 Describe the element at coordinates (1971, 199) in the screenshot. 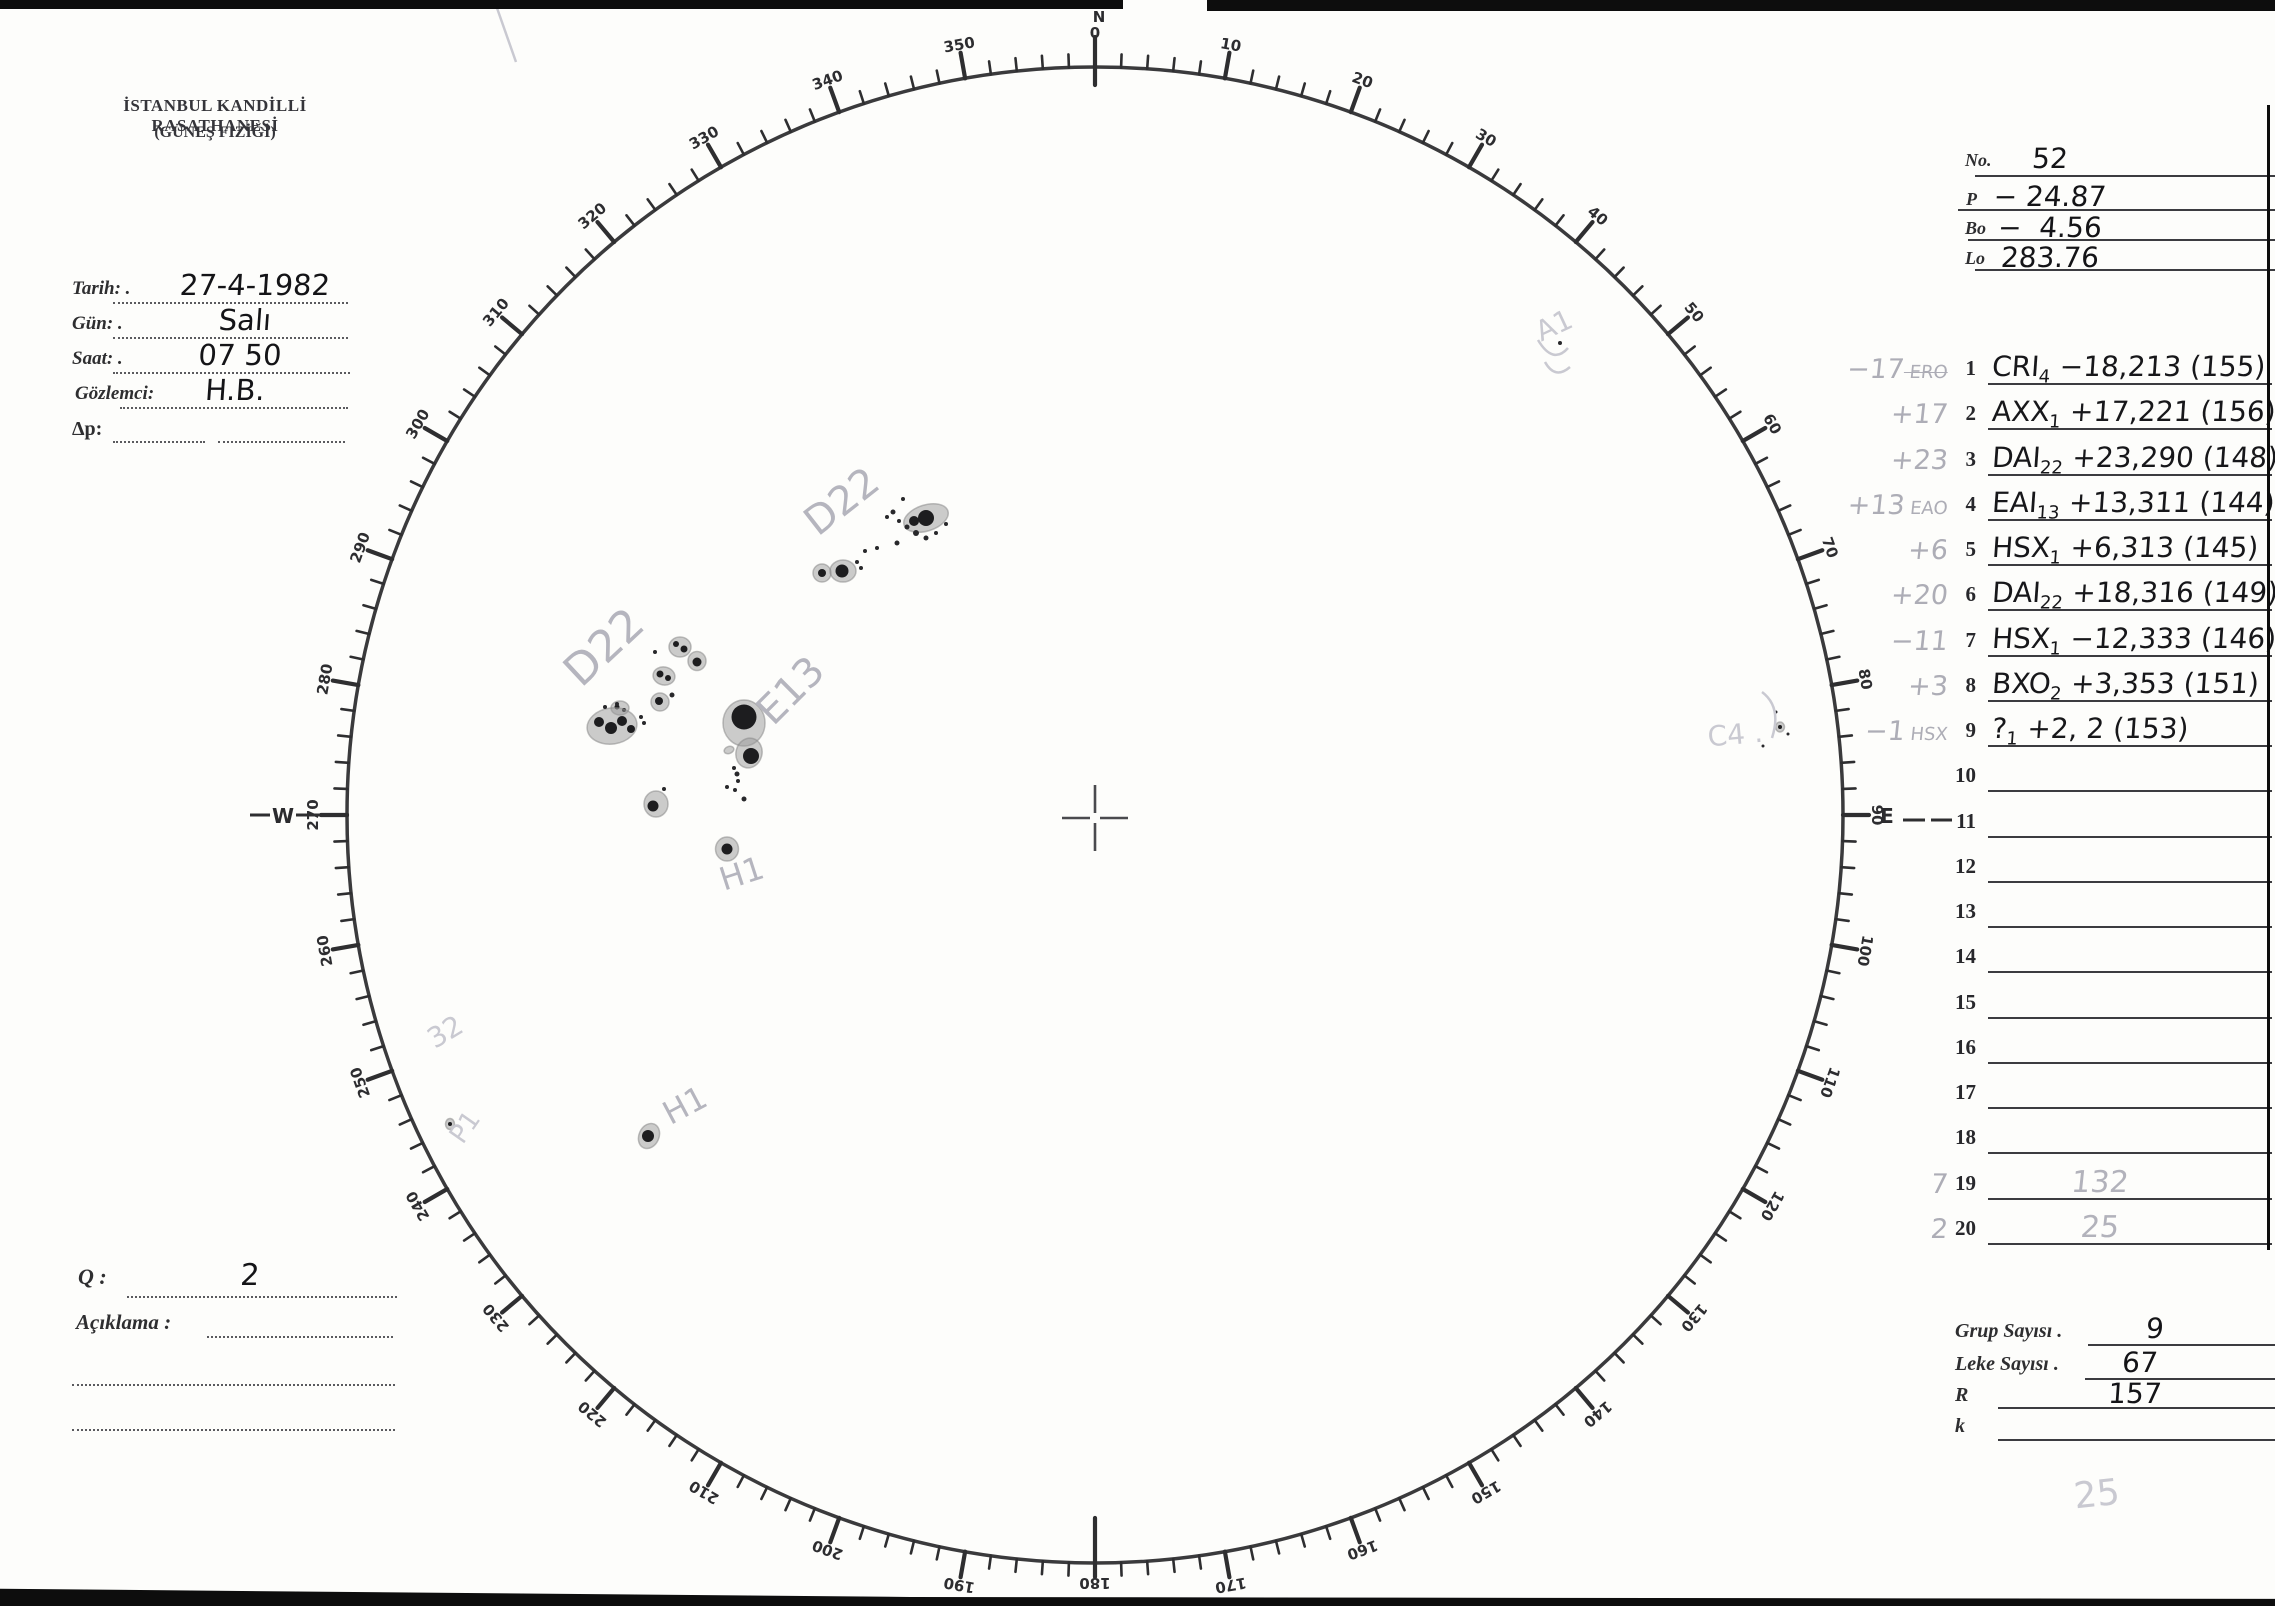

I see `p-label: P` at that location.